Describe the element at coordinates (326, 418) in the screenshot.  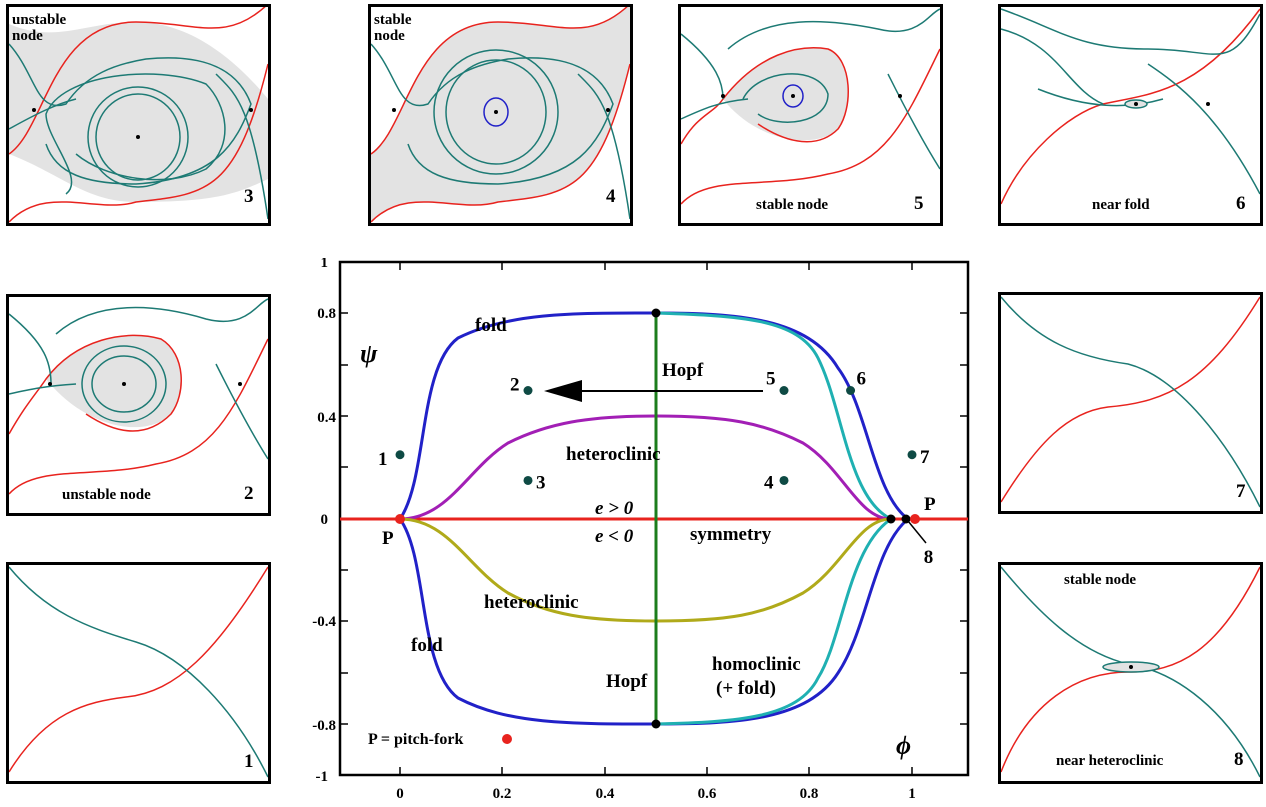
I see `y-tick-label: 0.4` at that location.